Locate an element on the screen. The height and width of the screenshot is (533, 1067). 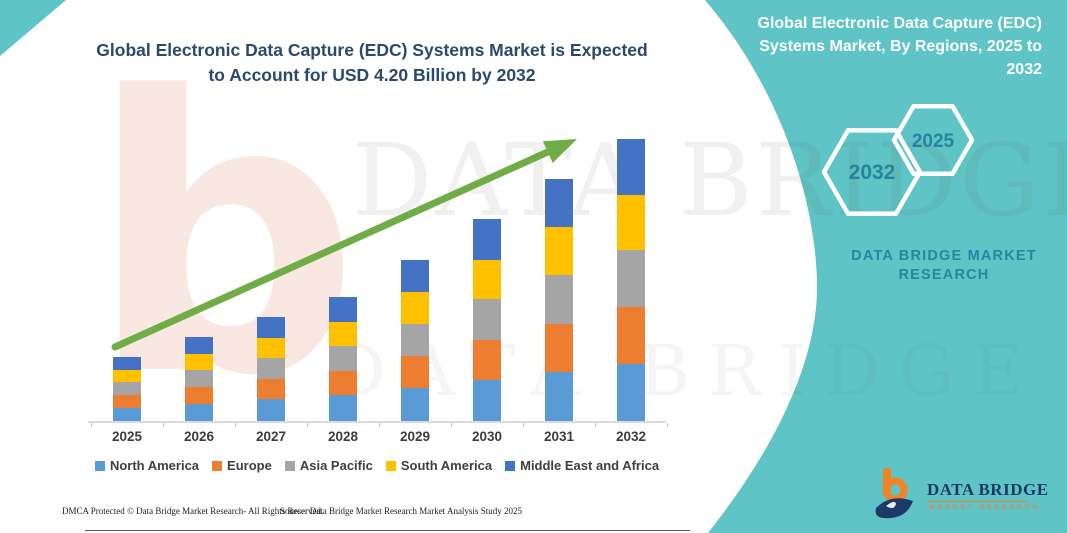
x-axis-label-2030: 2030 is located at coordinates (487, 436).